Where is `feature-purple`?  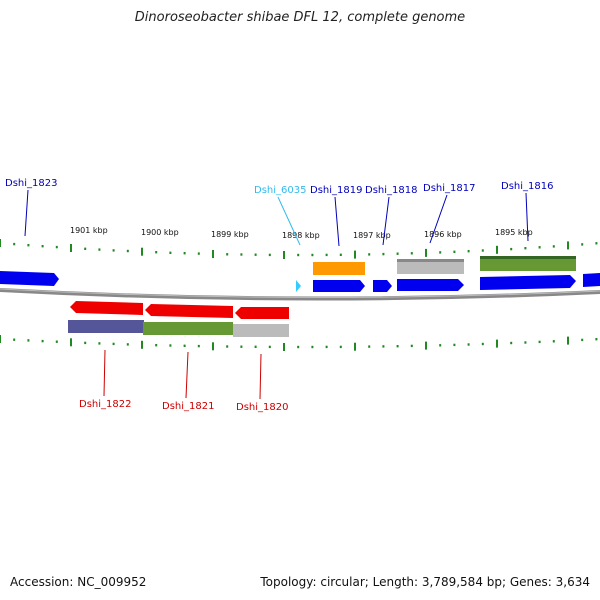
feature-purple is located at coordinates (106, 326).